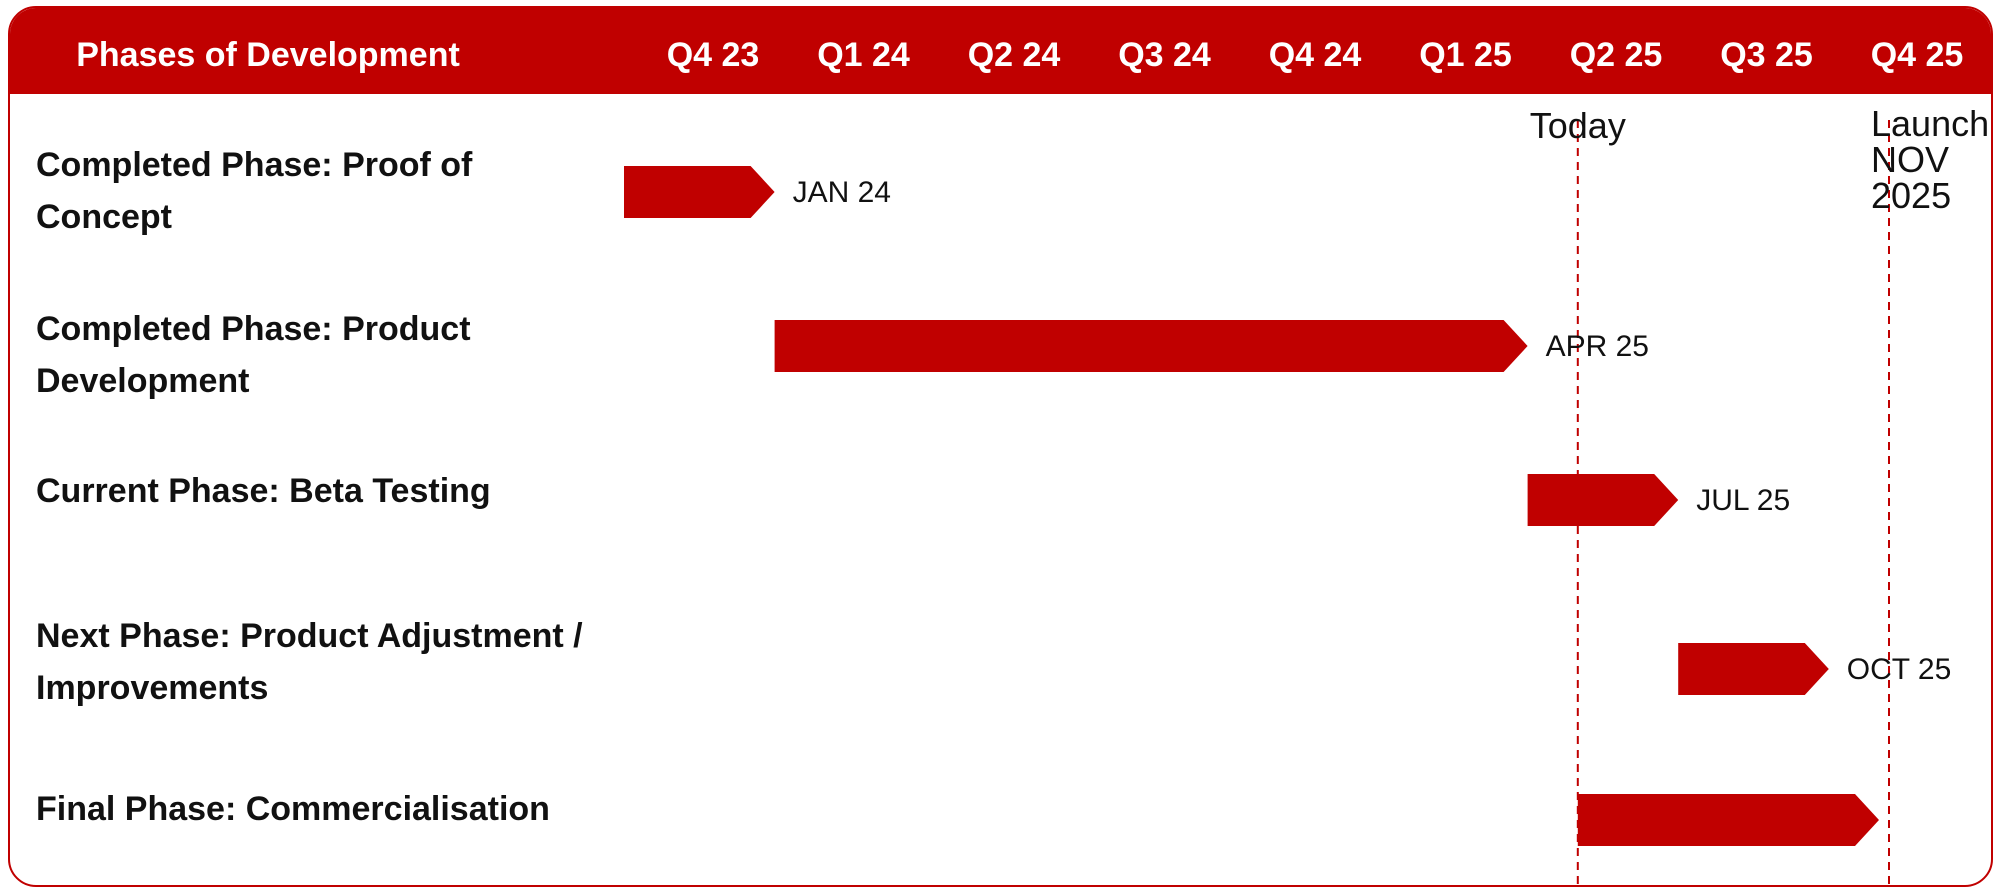 The image size is (2003, 892). I want to click on phase-end-label: JAN 24, so click(842, 192).